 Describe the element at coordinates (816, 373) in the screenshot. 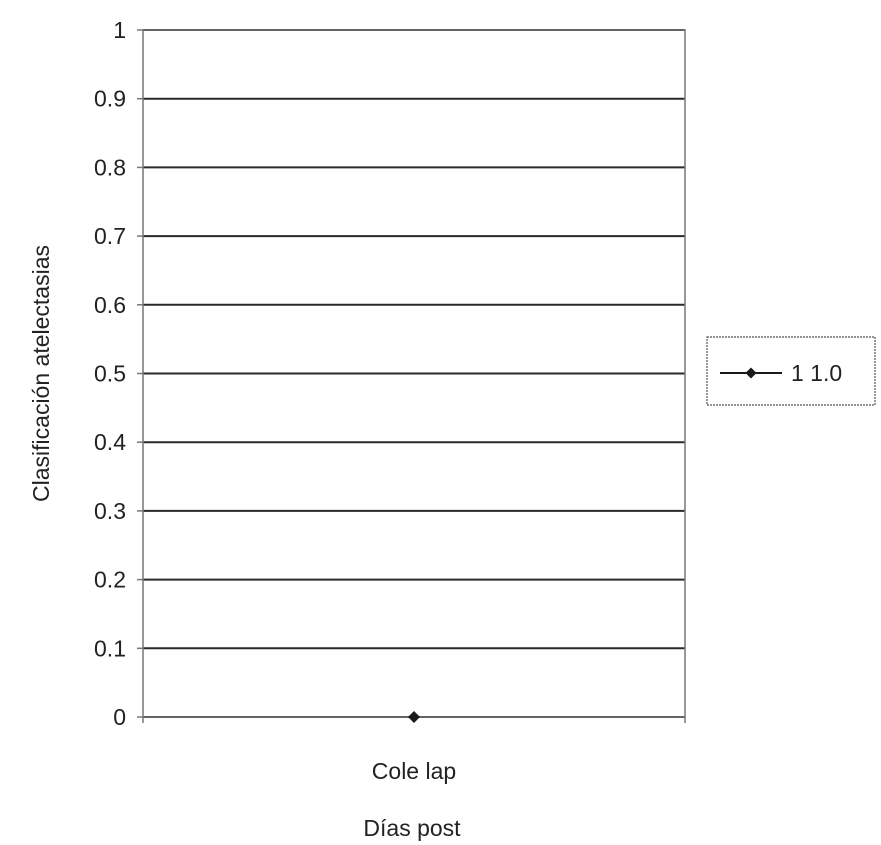

I see `legend-series-label: 1 1.0` at that location.